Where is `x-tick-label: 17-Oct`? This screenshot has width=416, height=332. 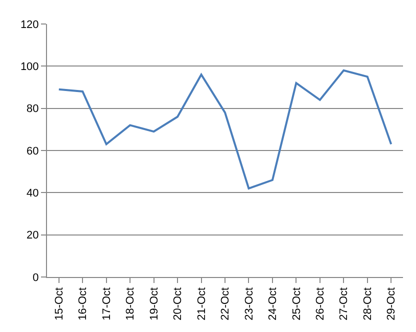 x-tick-label: 17-Oct is located at coordinates (106, 303).